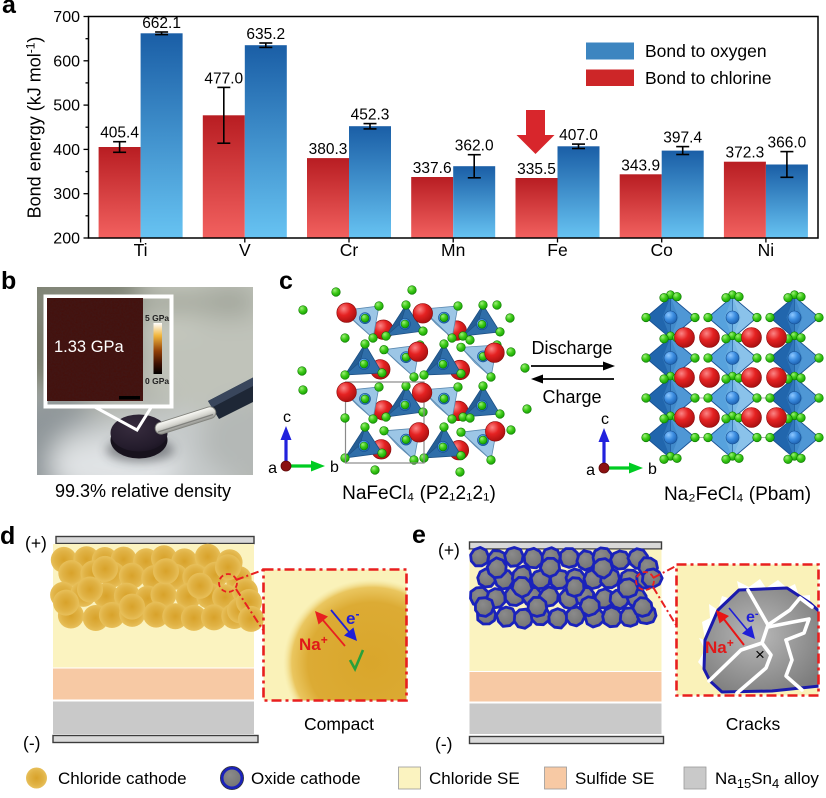  What do you see at coordinates (557, 250) in the screenshot?
I see `svg-text: Fe` at bounding box center [557, 250].